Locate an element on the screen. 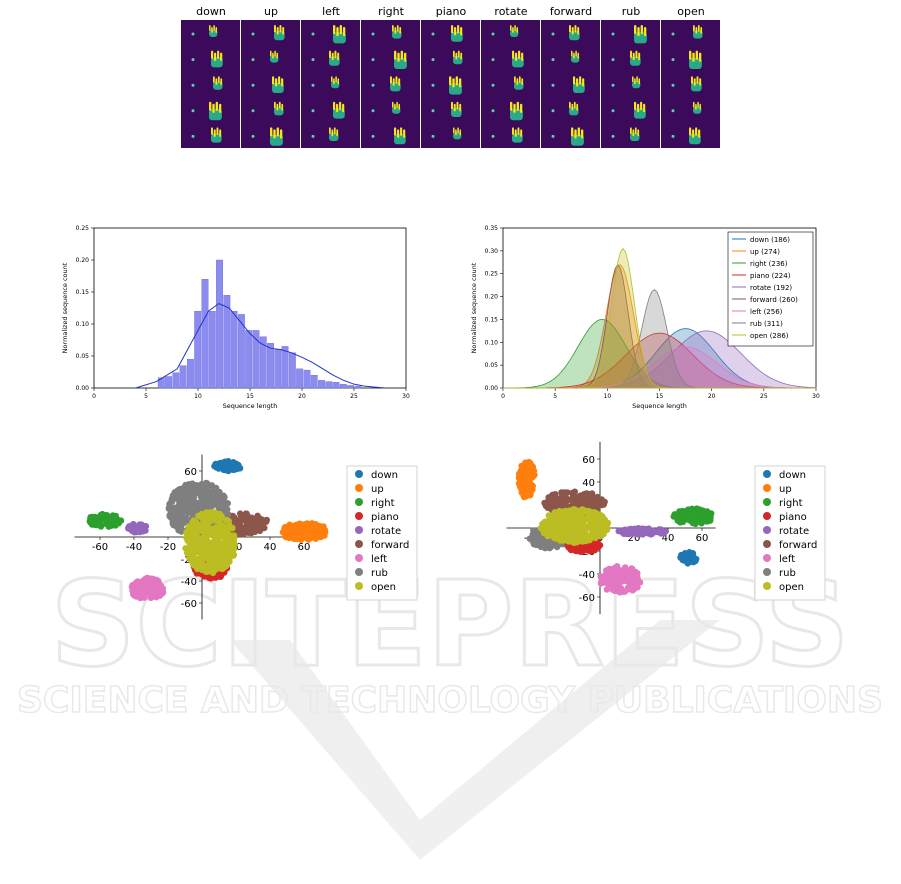  tsne2-ytick-label: -40 is located at coordinates (587, 575).